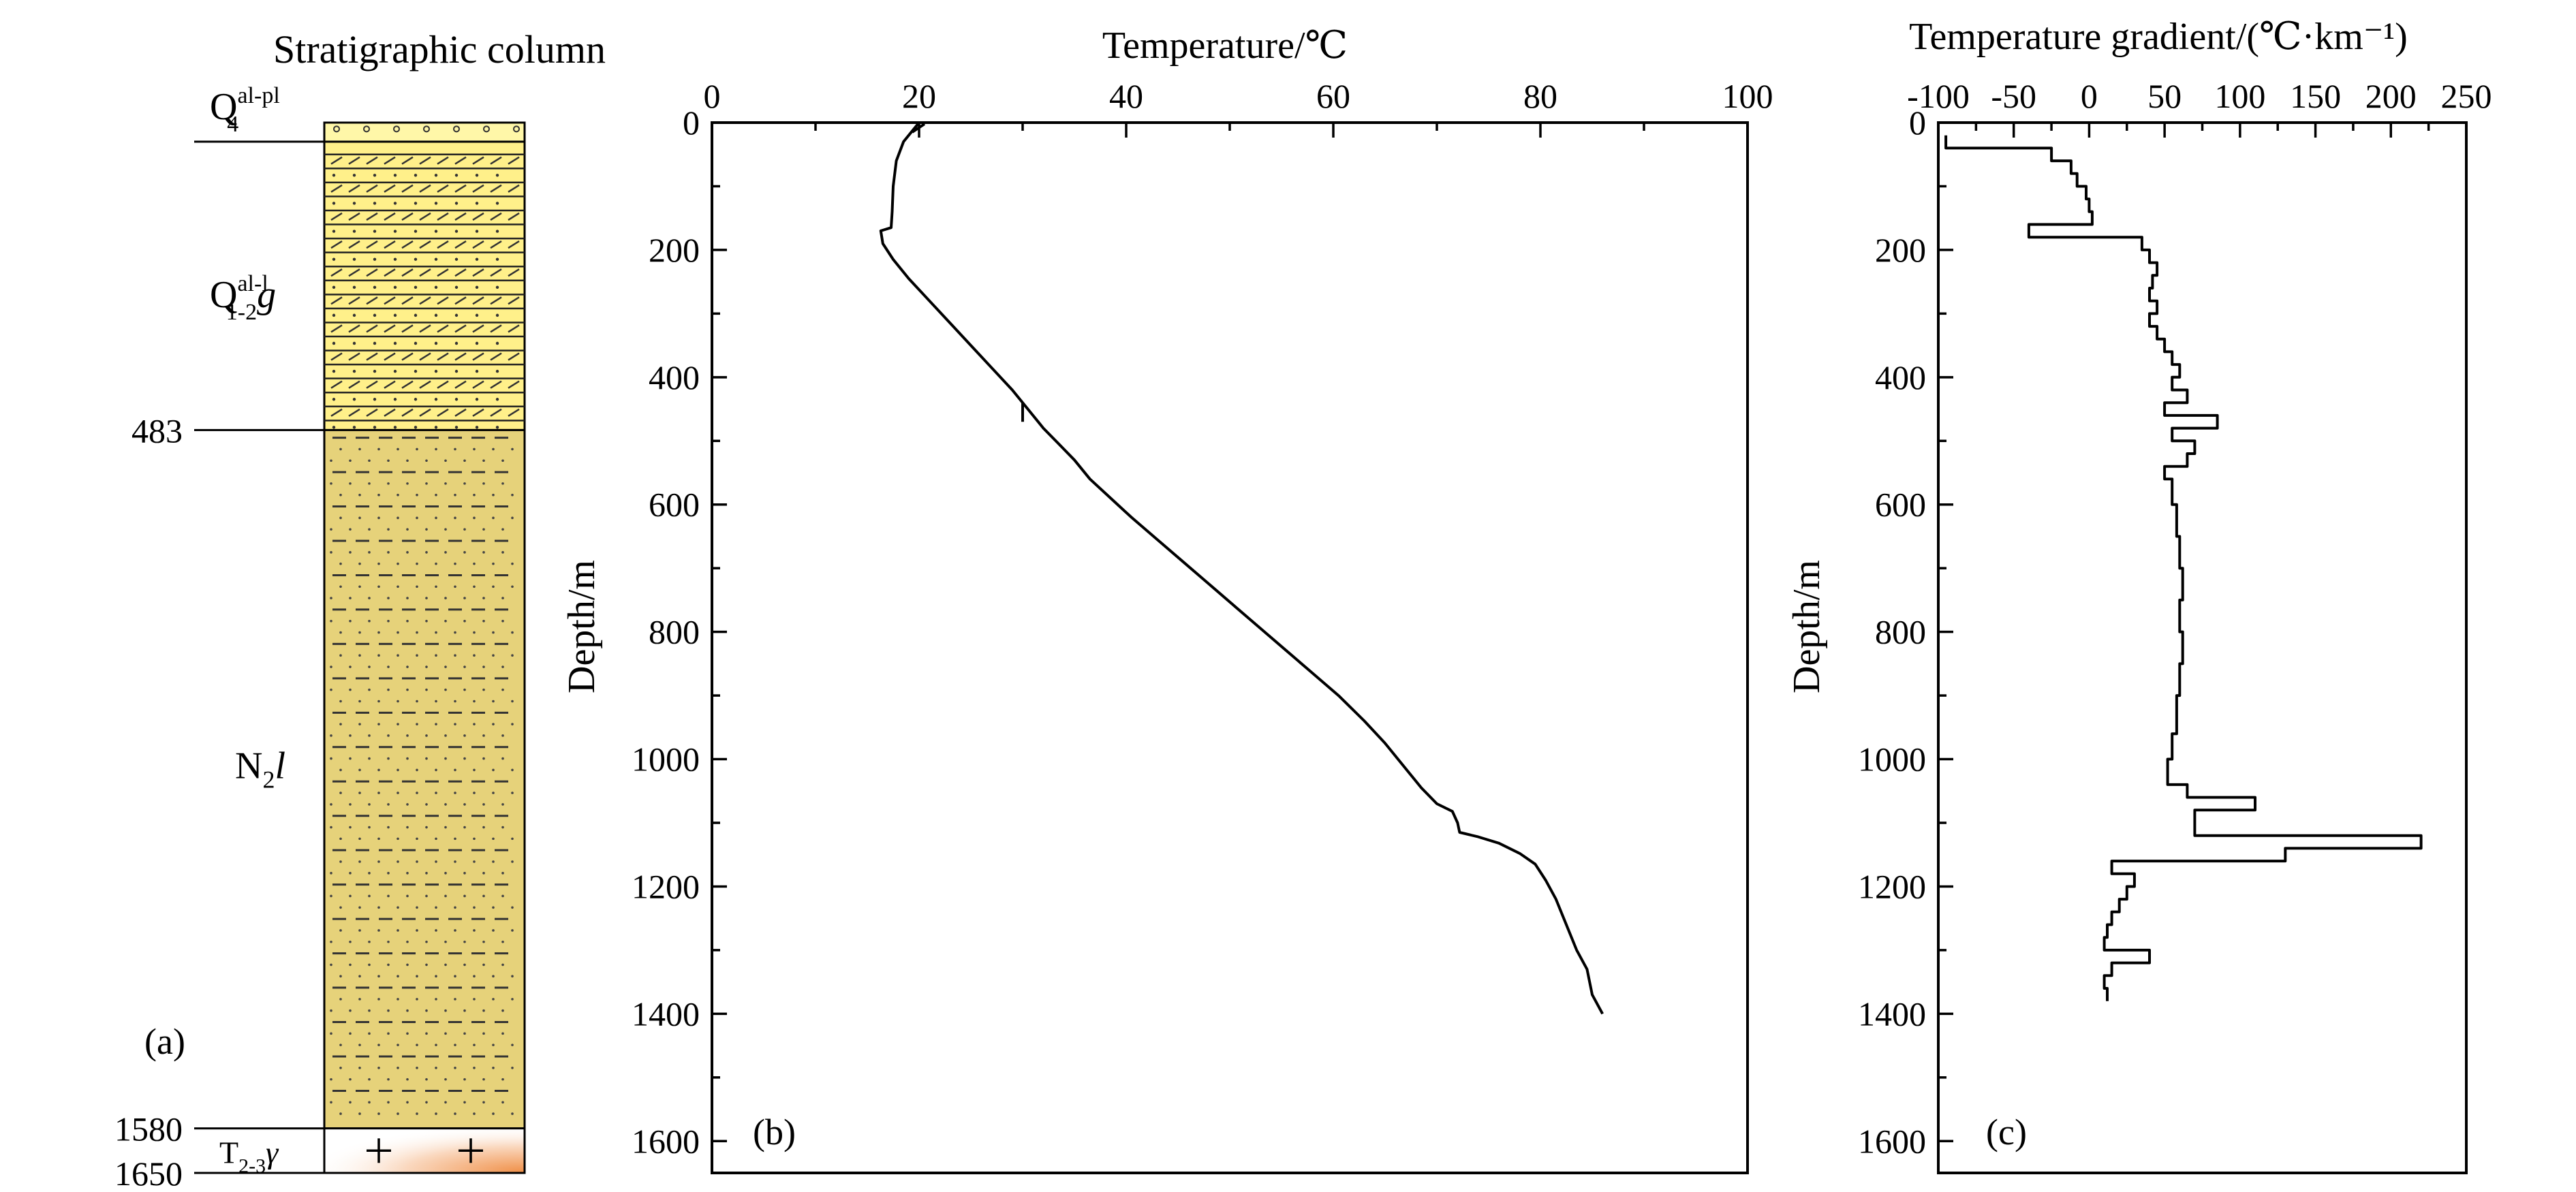  What do you see at coordinates (674, 250) in the screenshot?
I see `temperature-y-tick-label: 200` at bounding box center [674, 250].